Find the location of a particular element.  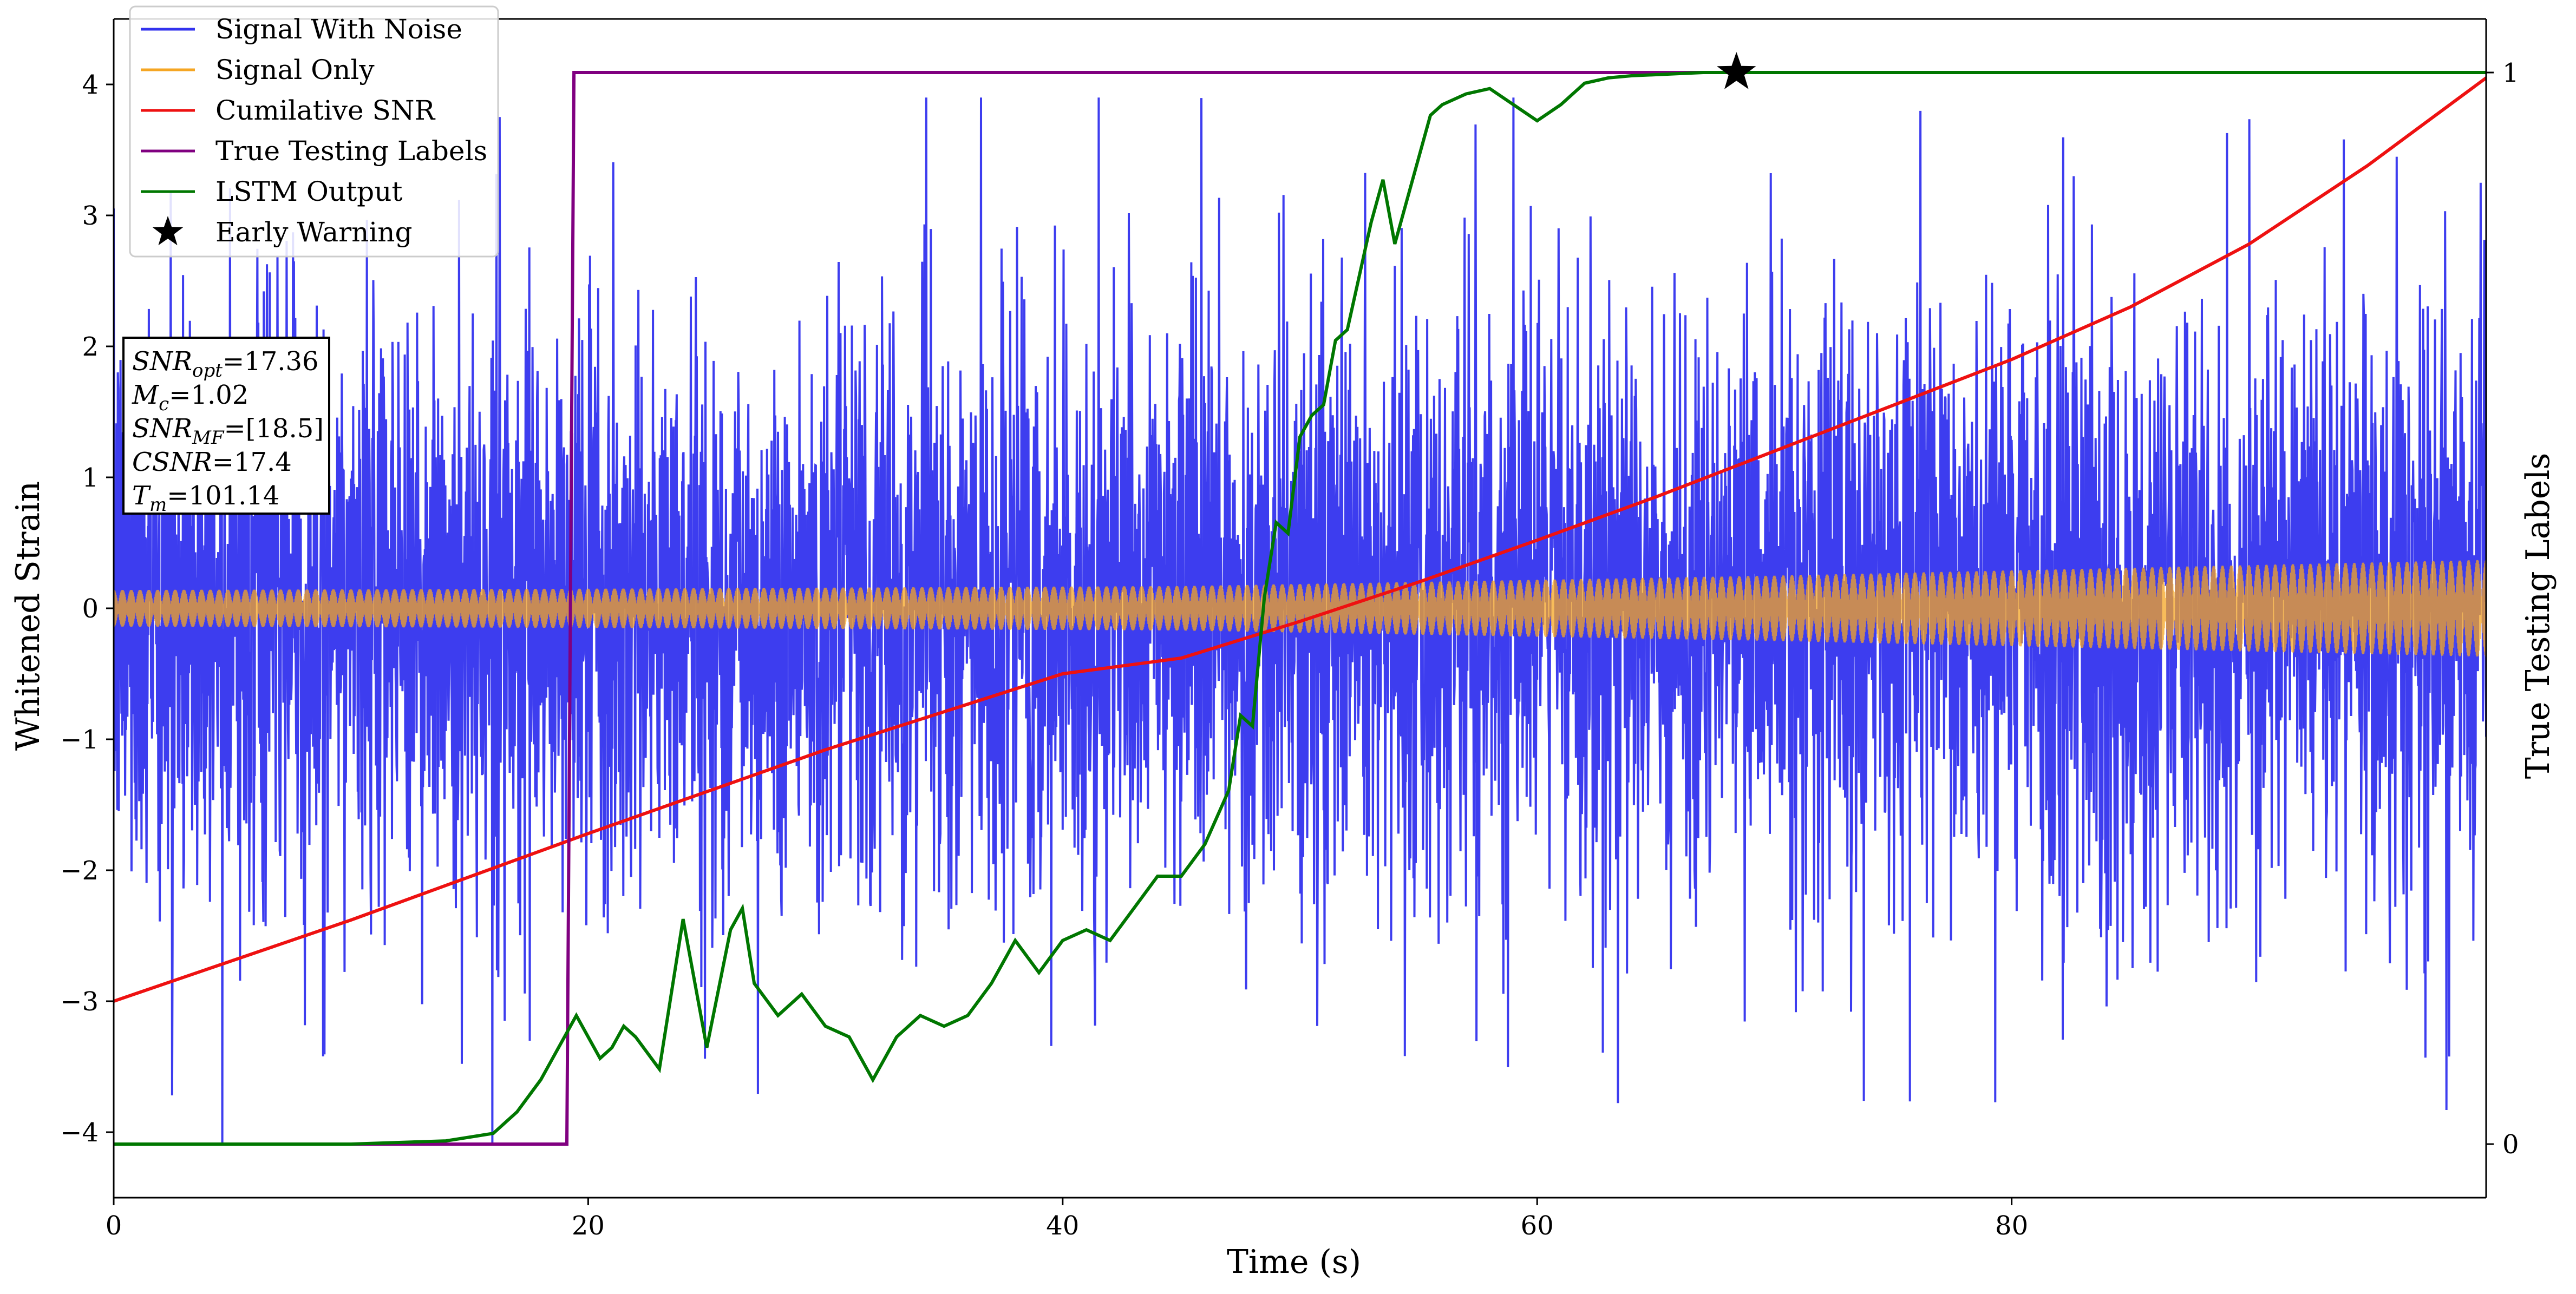

parameter-value: =17.36 is located at coordinates (271, 361).